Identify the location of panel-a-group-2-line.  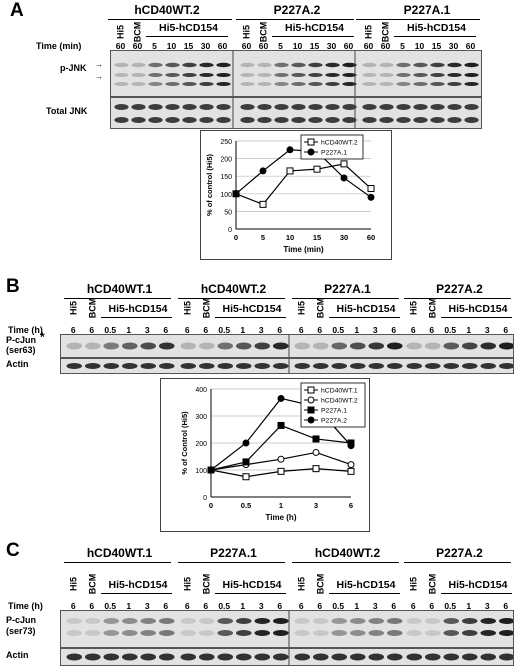
(295, 19).